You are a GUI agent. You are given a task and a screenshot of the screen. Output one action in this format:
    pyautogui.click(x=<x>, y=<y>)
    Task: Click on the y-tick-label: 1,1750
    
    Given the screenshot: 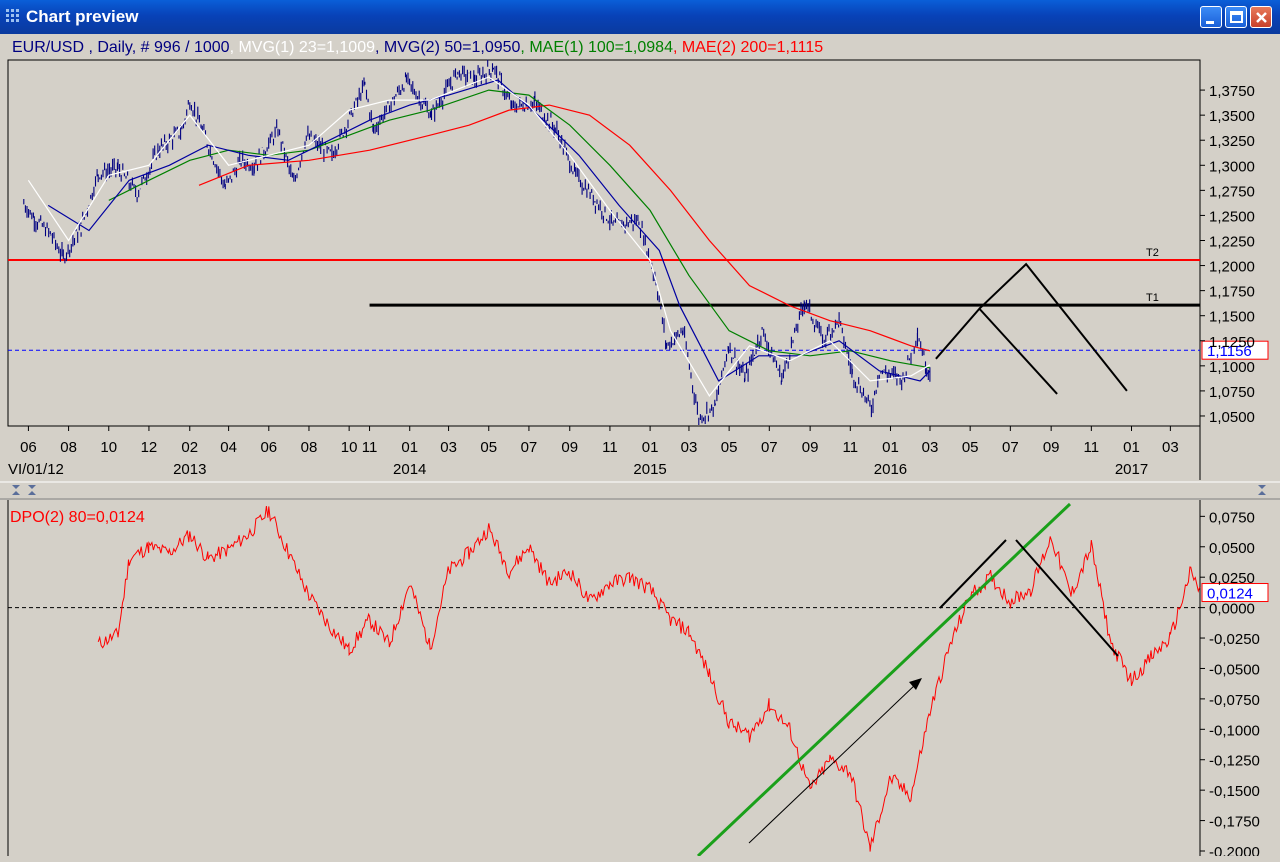 What is the action you would take?
    pyautogui.click(x=1232, y=292)
    